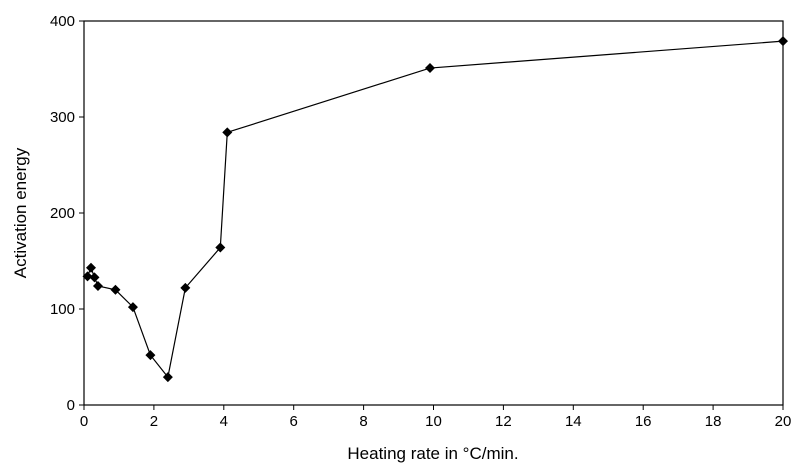  I want to click on x-tick-label: 14, so click(573, 421).